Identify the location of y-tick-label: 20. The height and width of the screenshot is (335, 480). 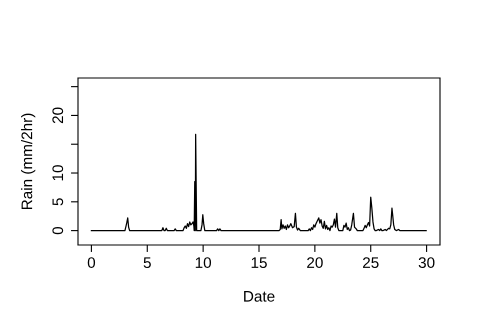
(58, 116).